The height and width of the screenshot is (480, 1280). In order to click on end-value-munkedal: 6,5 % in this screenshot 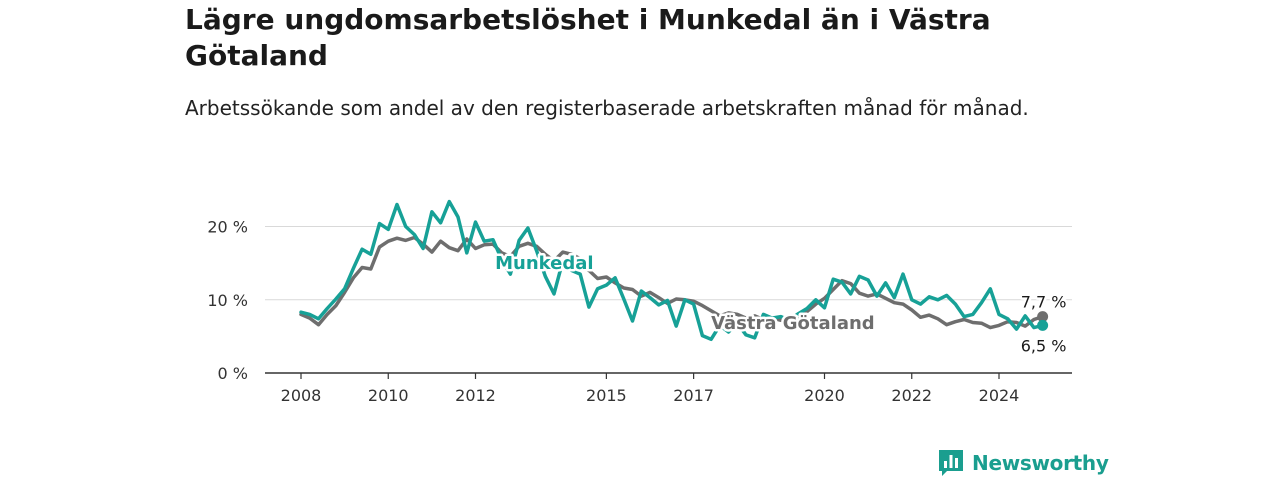, I will do `click(1044, 345)`.